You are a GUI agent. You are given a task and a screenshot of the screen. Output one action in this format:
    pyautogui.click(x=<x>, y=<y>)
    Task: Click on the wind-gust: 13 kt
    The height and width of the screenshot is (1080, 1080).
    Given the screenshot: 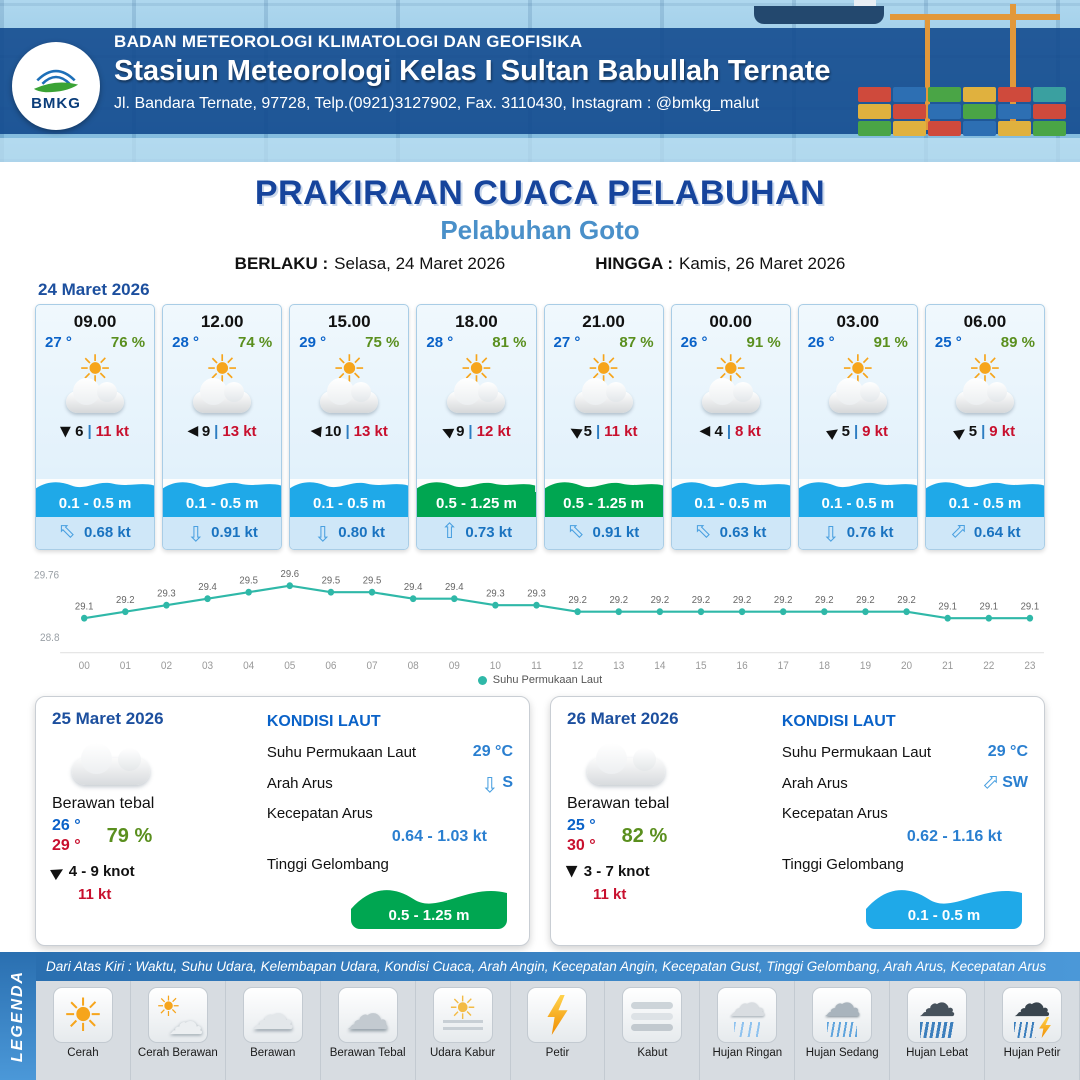 What is the action you would take?
    pyautogui.click(x=370, y=431)
    